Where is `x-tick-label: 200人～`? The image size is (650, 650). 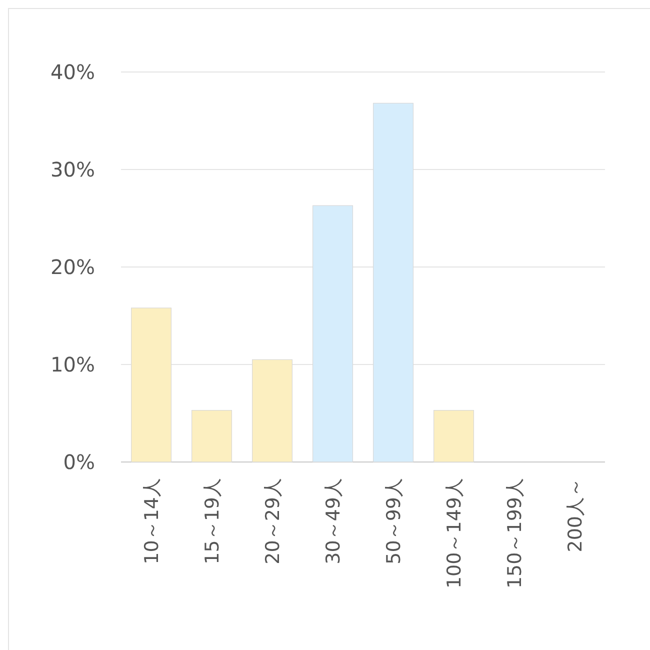 x-tick-label: 200人～ is located at coordinates (575, 515).